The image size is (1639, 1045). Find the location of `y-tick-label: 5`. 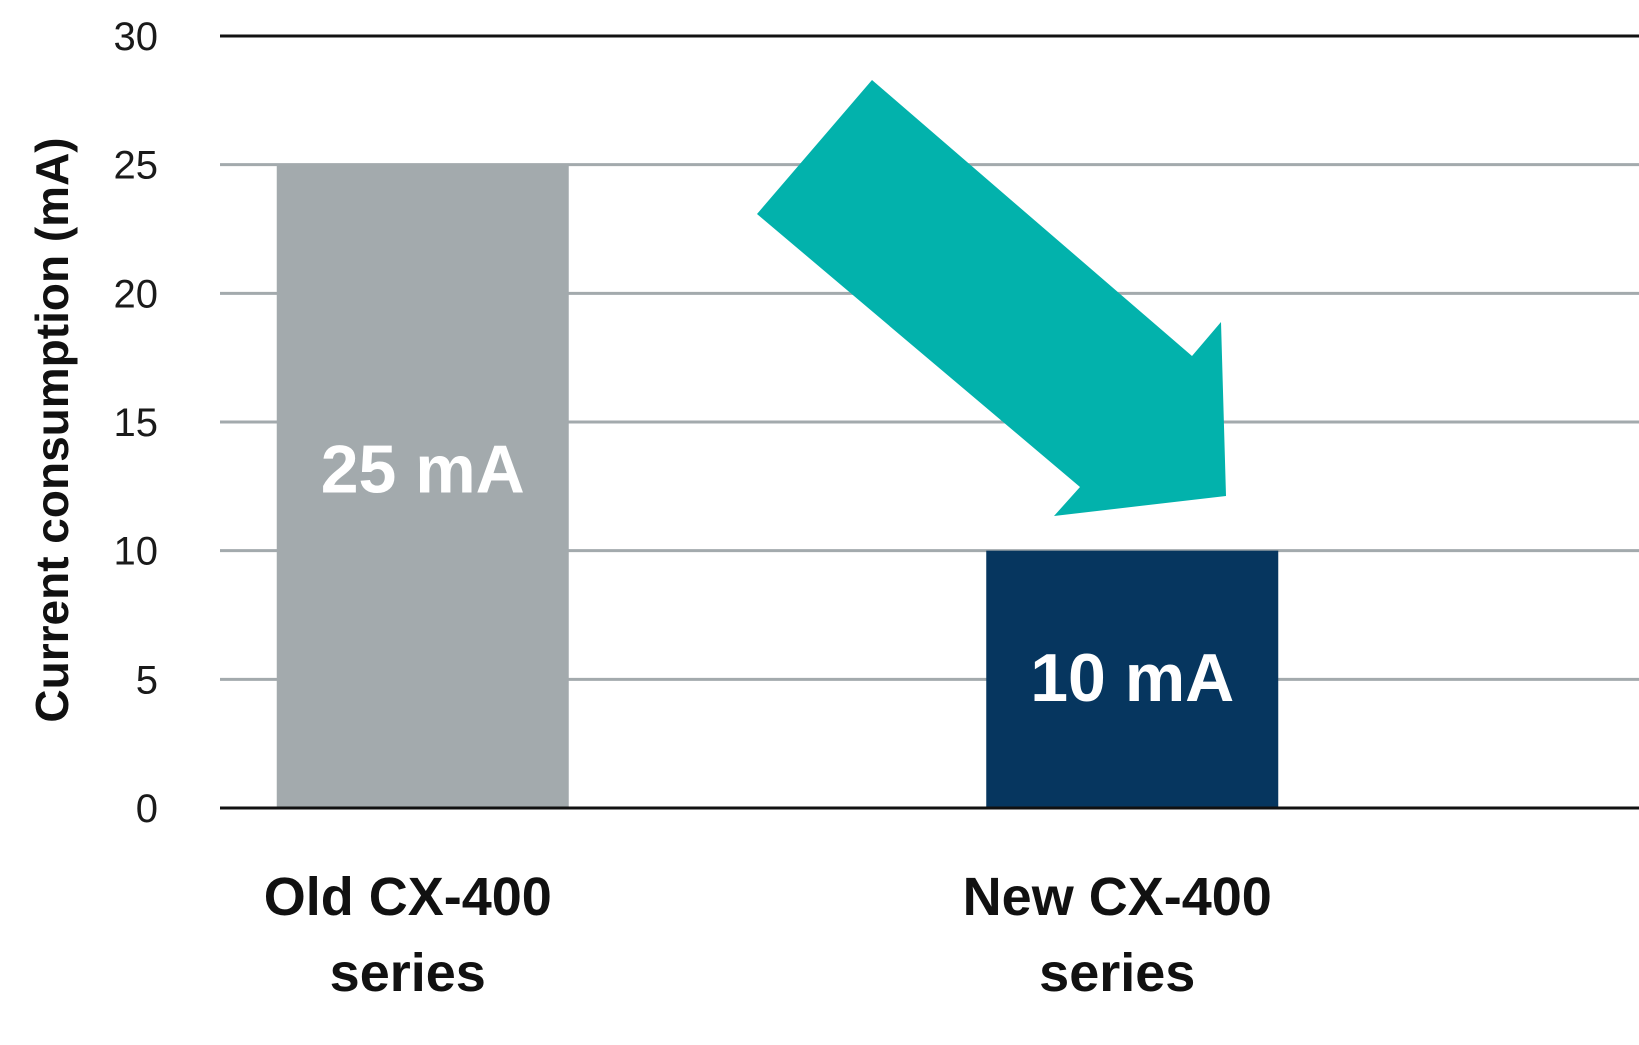

y-tick-label: 5 is located at coordinates (147, 680).